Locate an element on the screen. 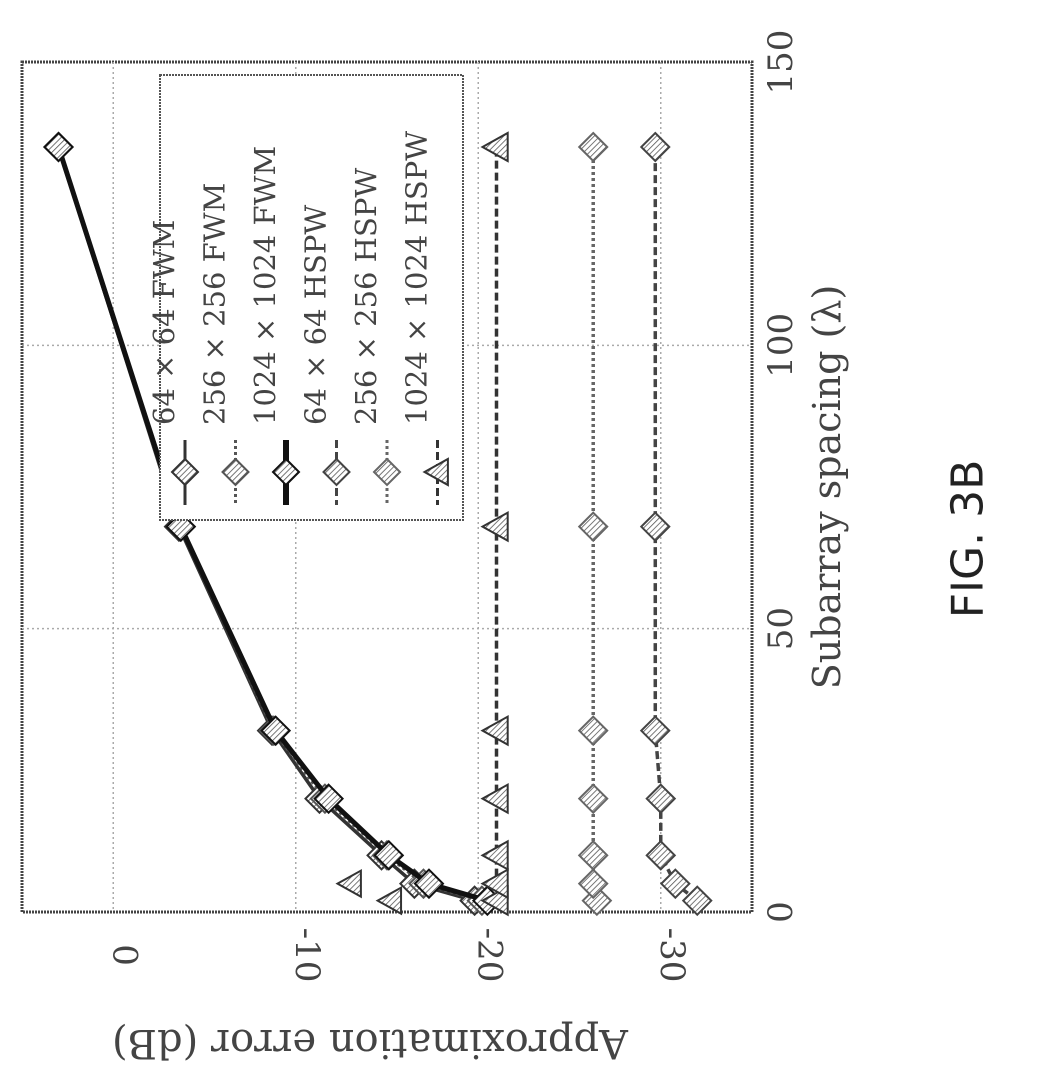 The width and height of the screenshot is (1051, 1078). legend-item: 256 × 256 HSPW is located at coordinates (375, 336).